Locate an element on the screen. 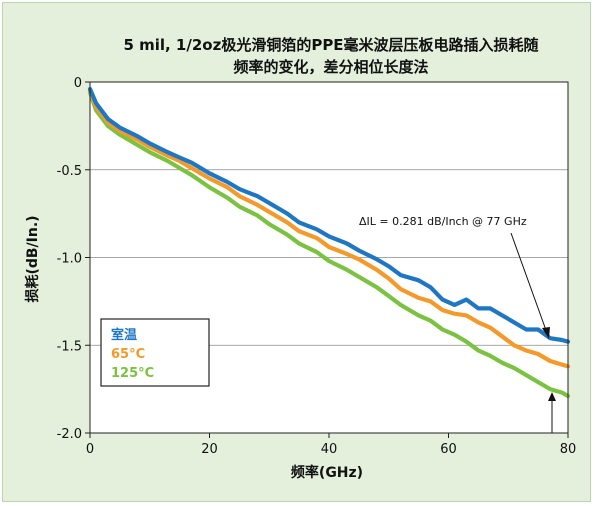 The image size is (595, 506). annotation: ΔIL = 0.281 dB/Inch @ 77 GHz is located at coordinates (457, 324).